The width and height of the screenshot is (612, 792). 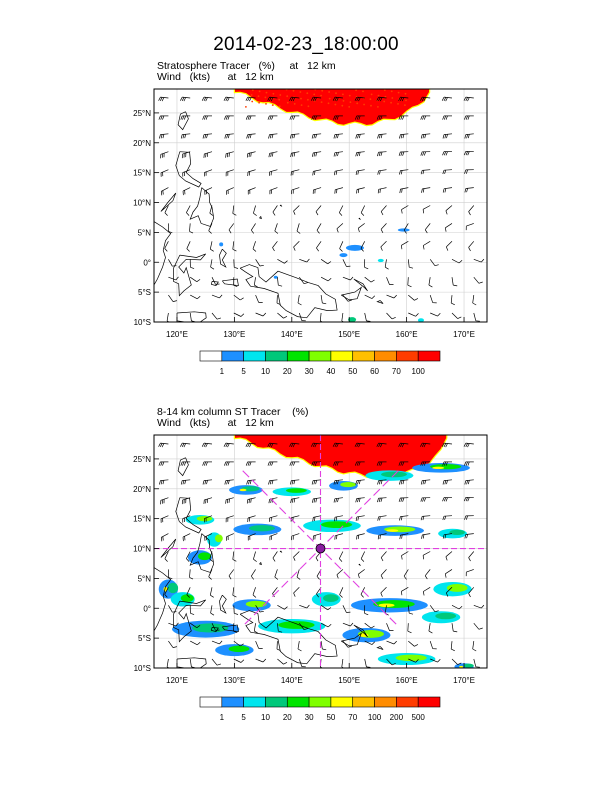 What do you see at coordinates (215, 77) in the screenshot?
I see `chart1-subtitle: Wind (kts) at 12 km` at bounding box center [215, 77].